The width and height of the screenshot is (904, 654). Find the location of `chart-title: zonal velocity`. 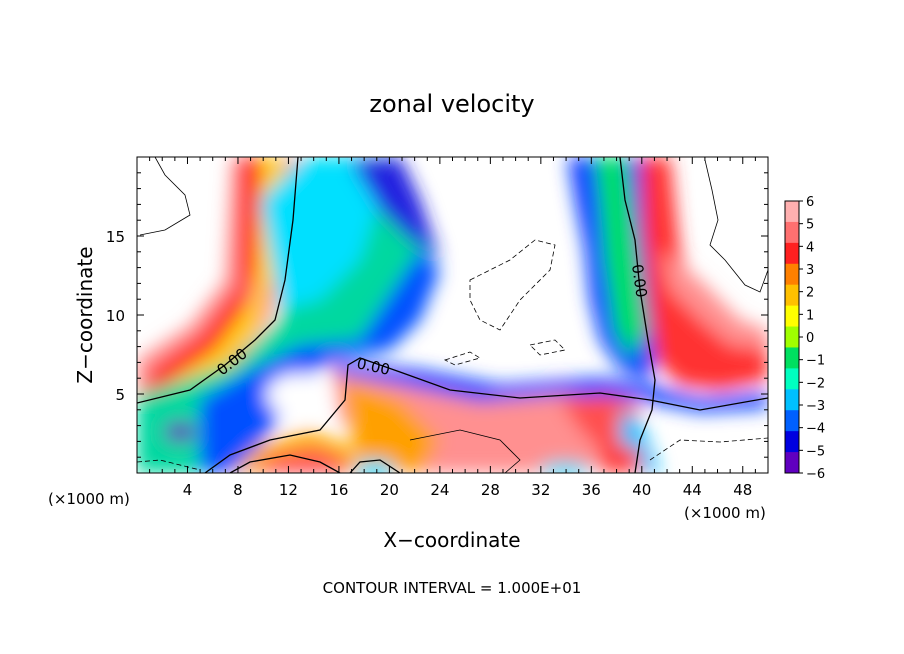

chart-title: zonal velocity is located at coordinates (451, 104).